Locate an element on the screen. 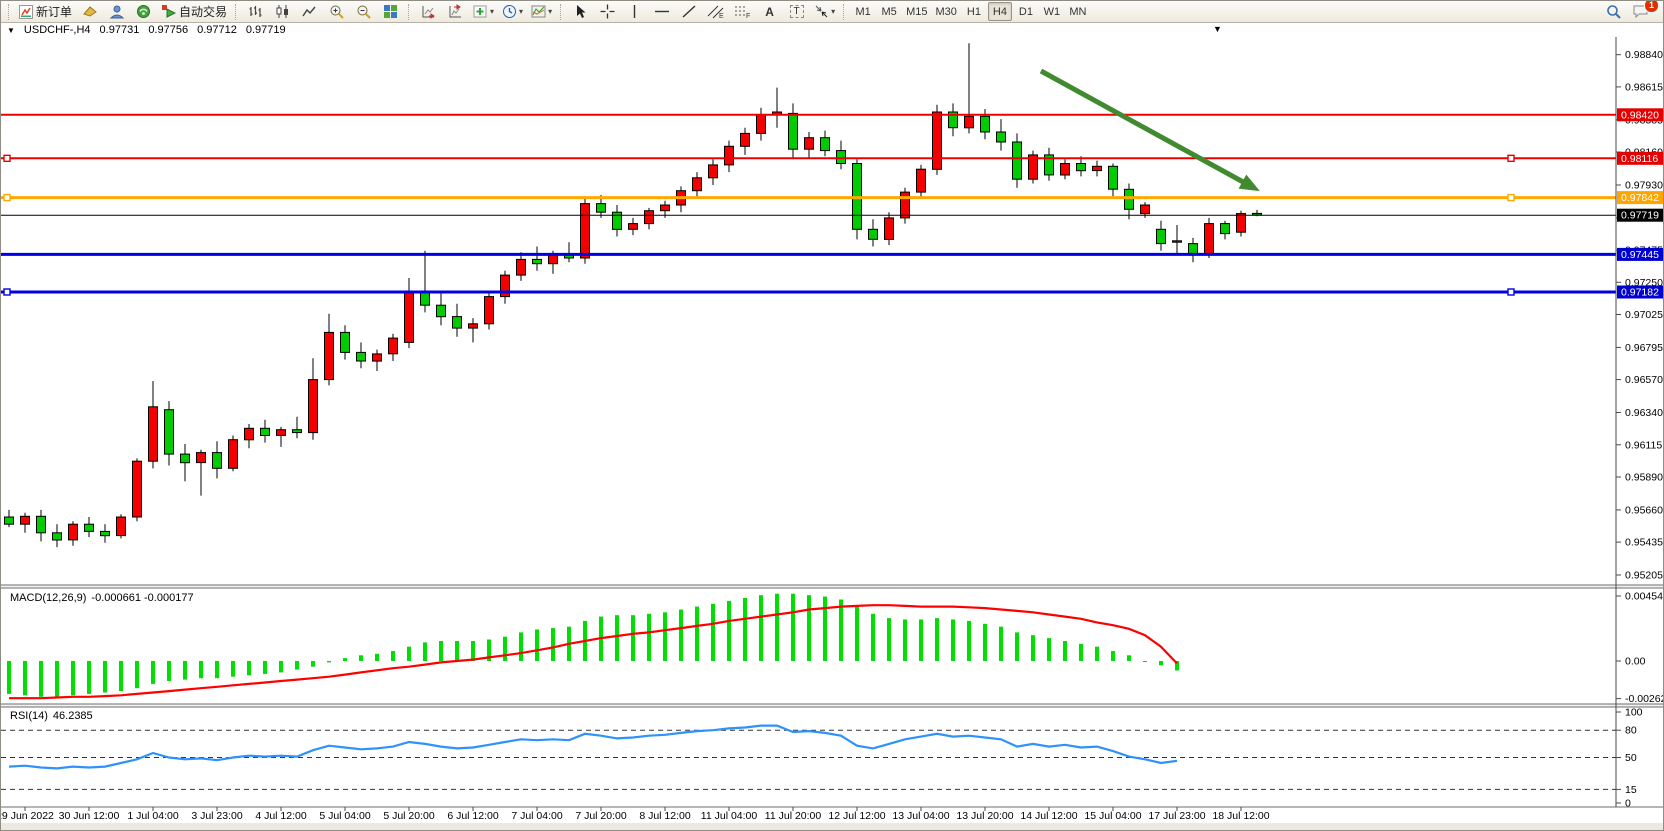 The width and height of the screenshot is (1664, 831). chart-candles-button is located at coordinates (282, 11).